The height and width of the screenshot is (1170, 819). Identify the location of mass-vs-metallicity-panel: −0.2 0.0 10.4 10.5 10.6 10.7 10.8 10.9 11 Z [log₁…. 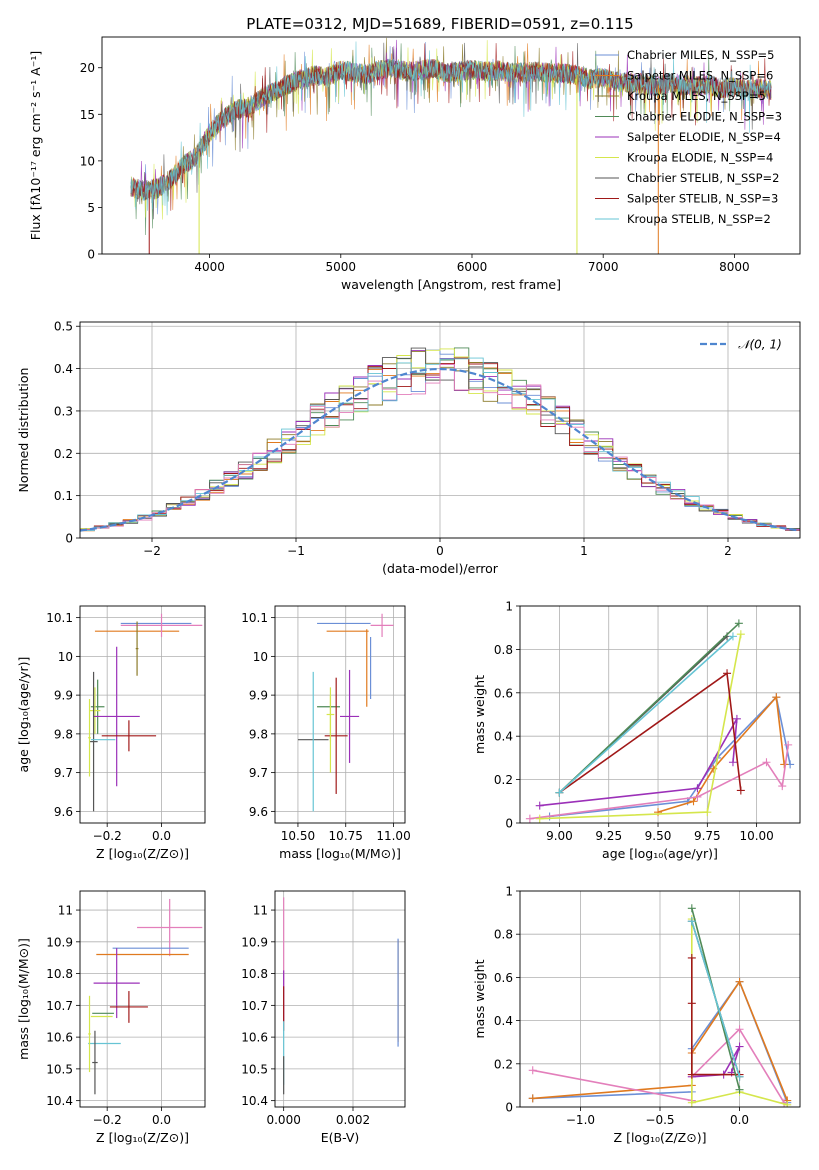
(111, 1017).